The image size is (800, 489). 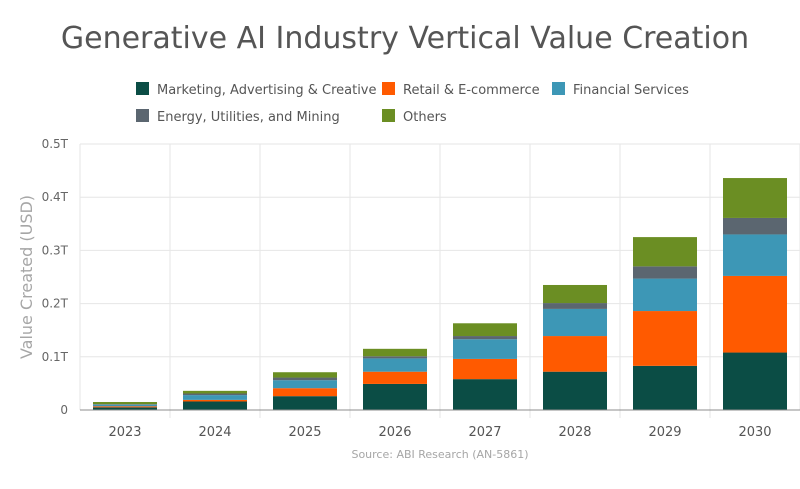 What do you see at coordinates (754, 432) in the screenshot?
I see `x-tick-label: 2030` at bounding box center [754, 432].